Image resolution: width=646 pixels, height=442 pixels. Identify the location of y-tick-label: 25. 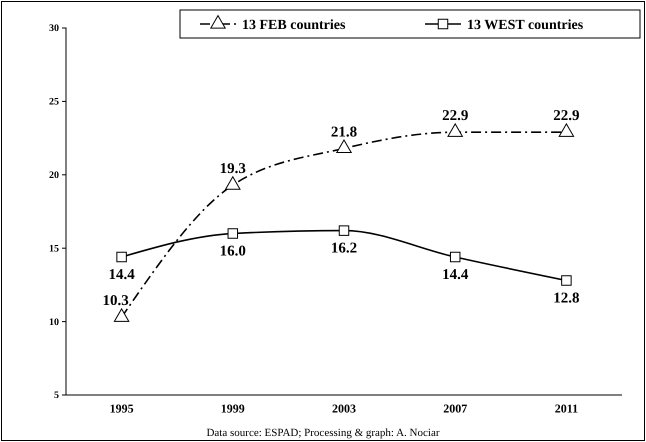
(54, 102).